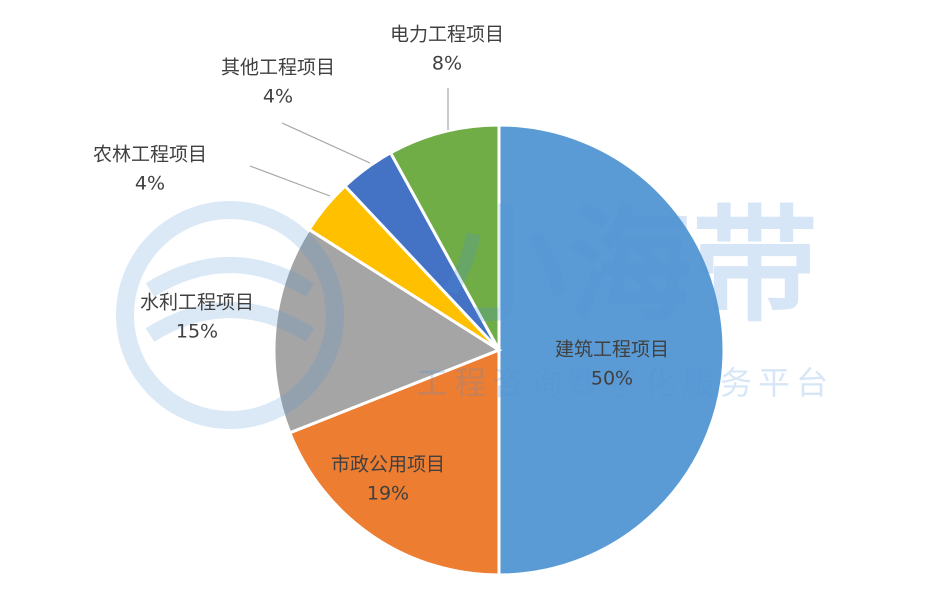  What do you see at coordinates (197, 303) in the screenshot?
I see `slice-label: 水利工程项目` at bounding box center [197, 303].